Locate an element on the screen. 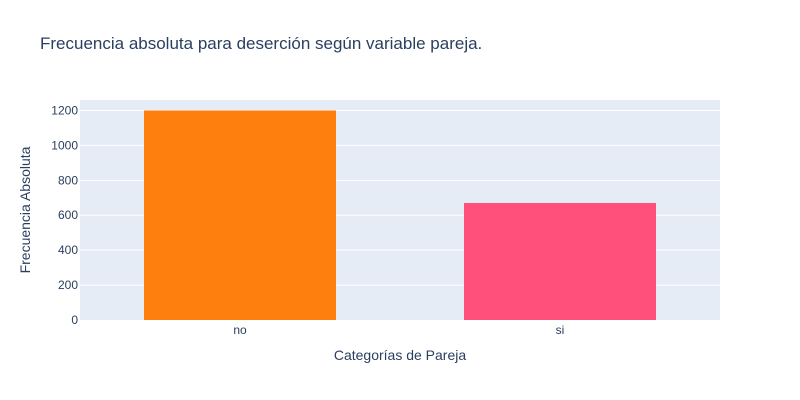 Image resolution: width=800 pixels, height=400 pixels. y-axis-title: Frecuencia Absoluta is located at coordinates (25, 209).